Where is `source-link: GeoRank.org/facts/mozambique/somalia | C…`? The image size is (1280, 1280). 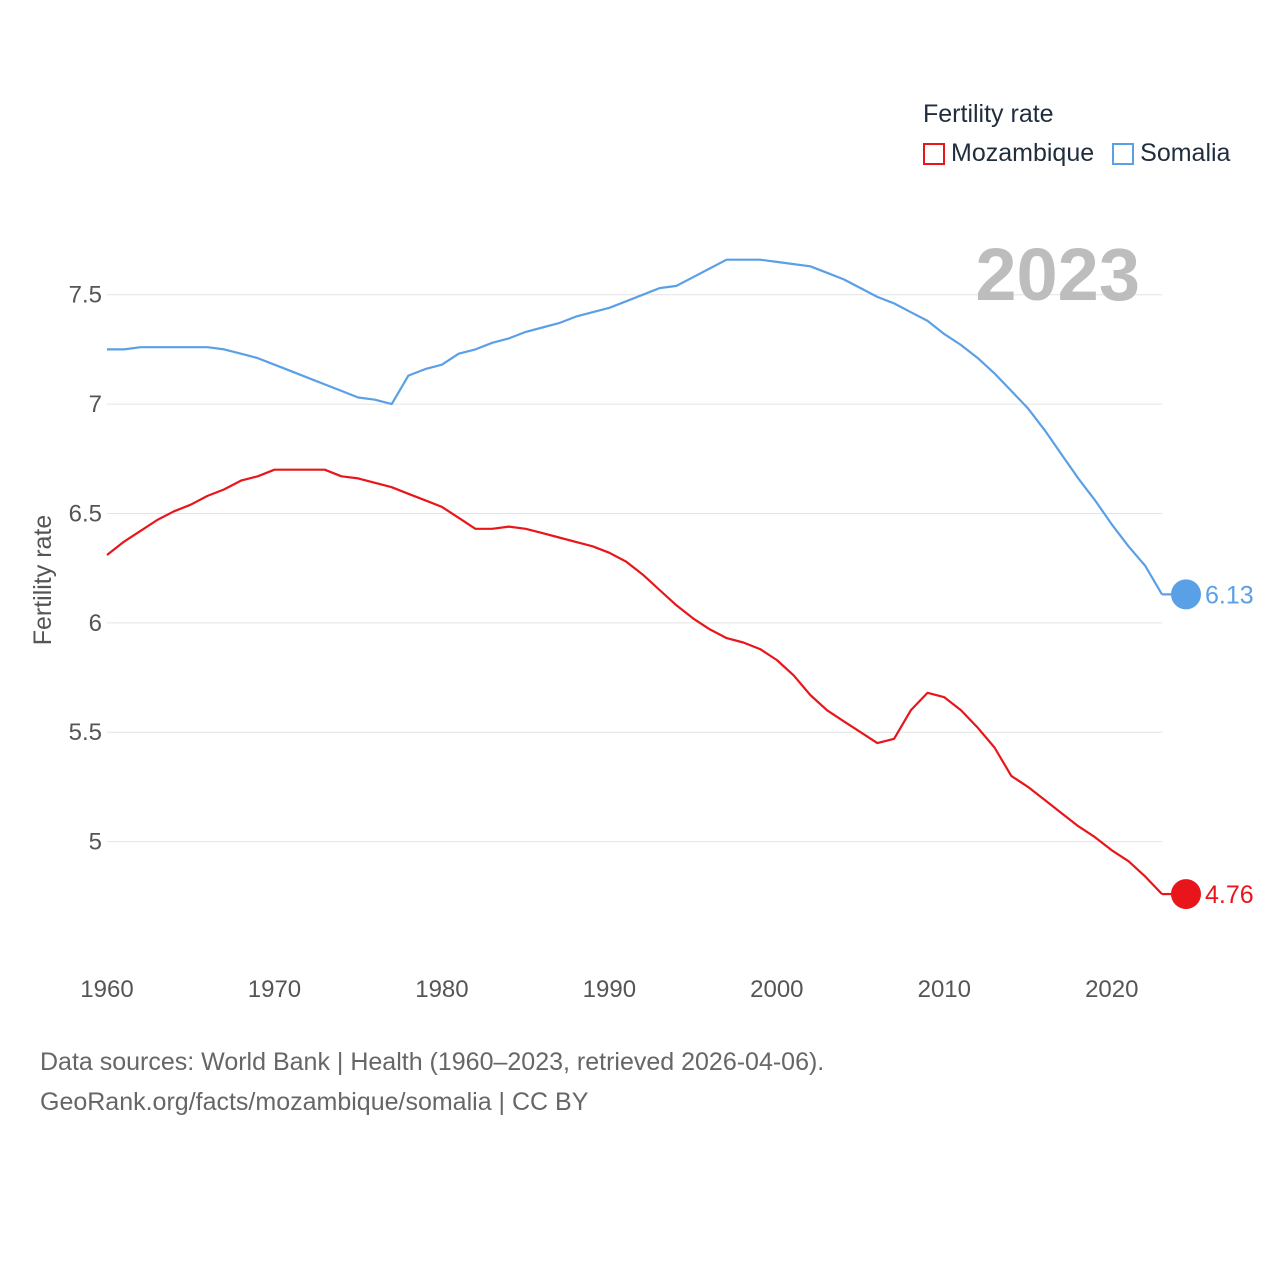 source-link: GeoRank.org/facts/mozambique/somalia | C… is located at coordinates (314, 1102).